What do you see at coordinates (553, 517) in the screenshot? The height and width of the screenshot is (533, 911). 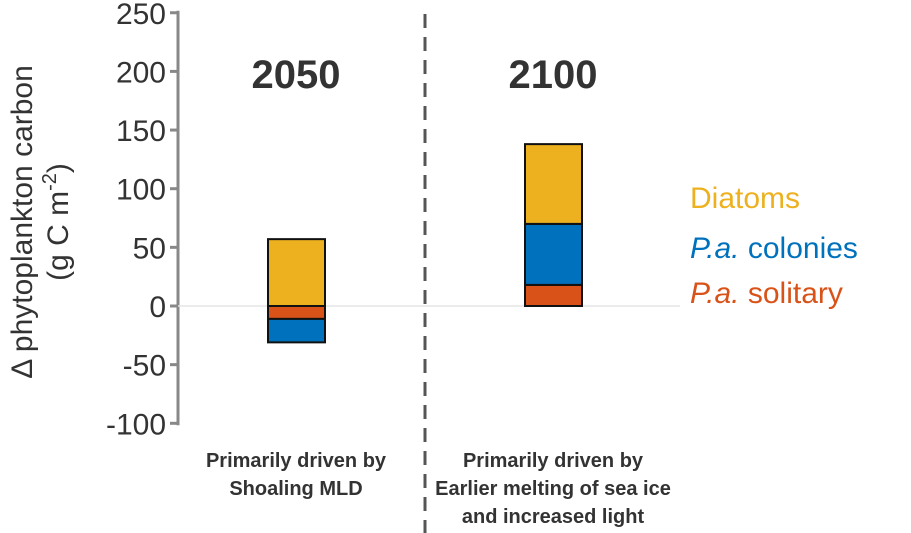 I see `caption-2100-line3: and increased light` at bounding box center [553, 517].